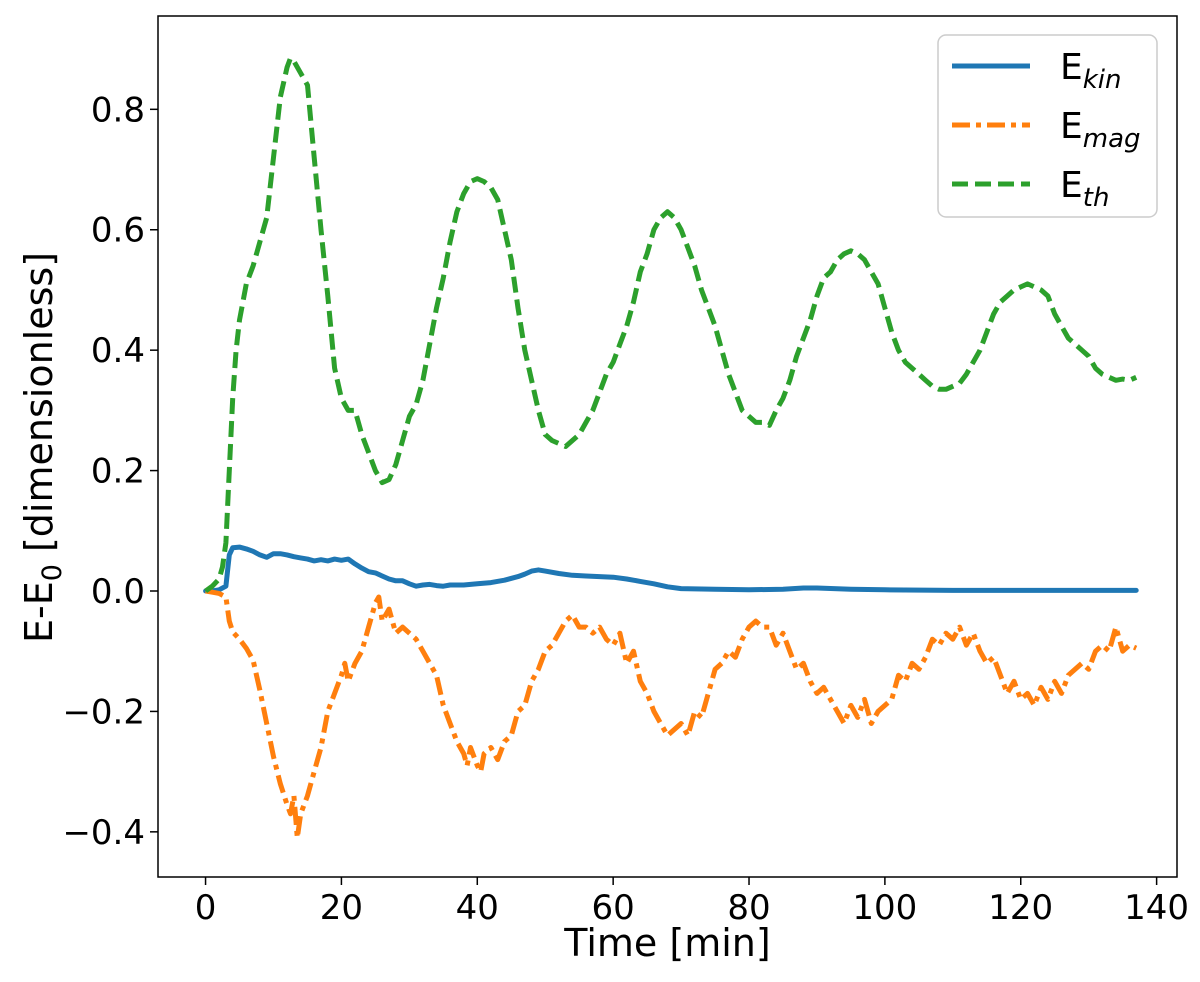 This screenshot has height=982, width=1200. Describe the element at coordinates (884, 908) in the screenshot. I see `x-tick-label: 100` at that location.